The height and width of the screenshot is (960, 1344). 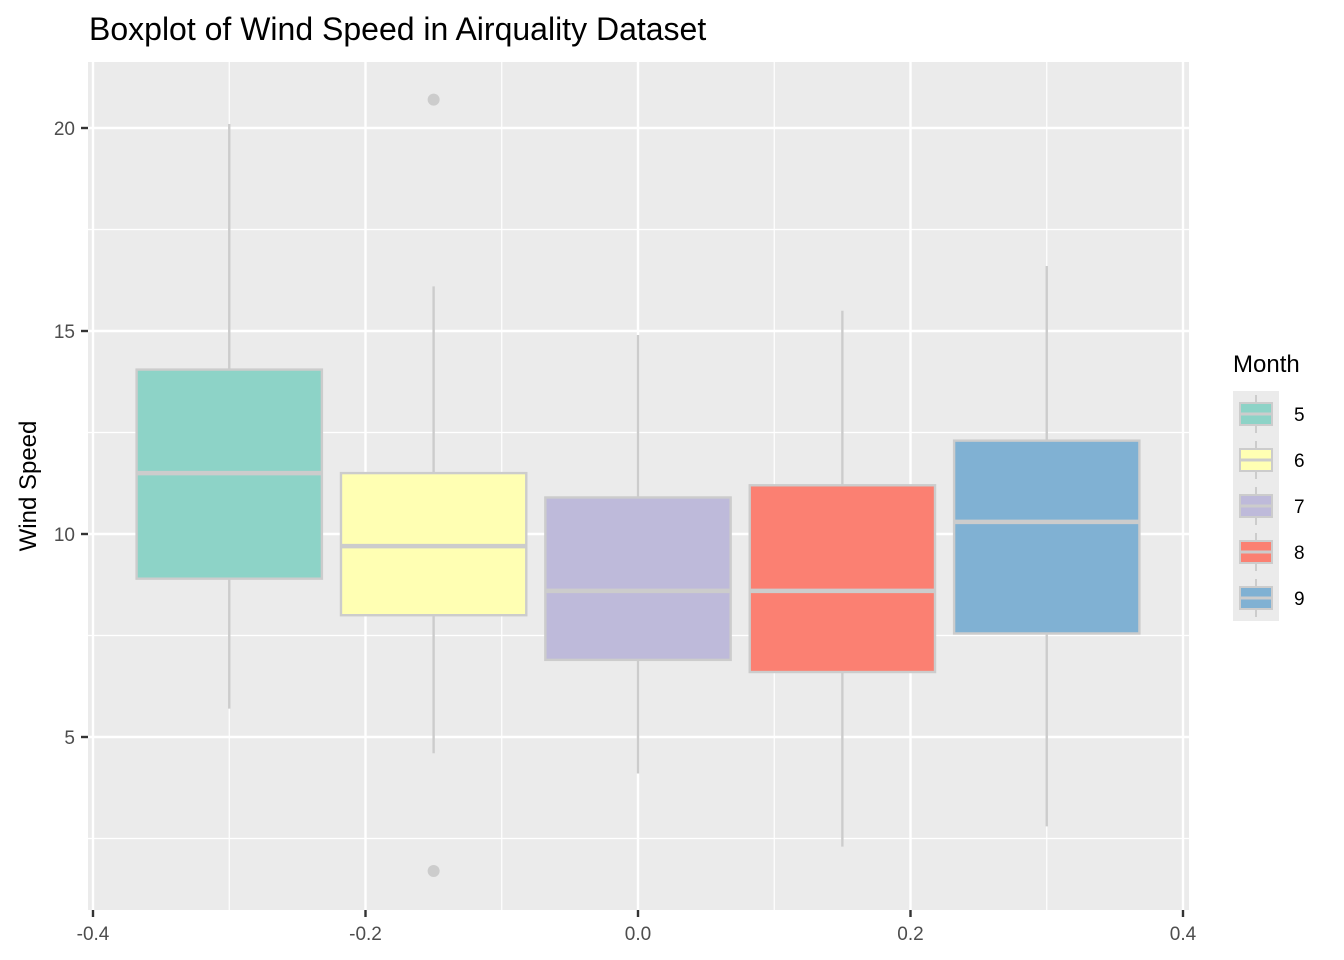 What do you see at coordinates (28, 486) in the screenshot?
I see `y-axis-title: Wind Speed` at bounding box center [28, 486].